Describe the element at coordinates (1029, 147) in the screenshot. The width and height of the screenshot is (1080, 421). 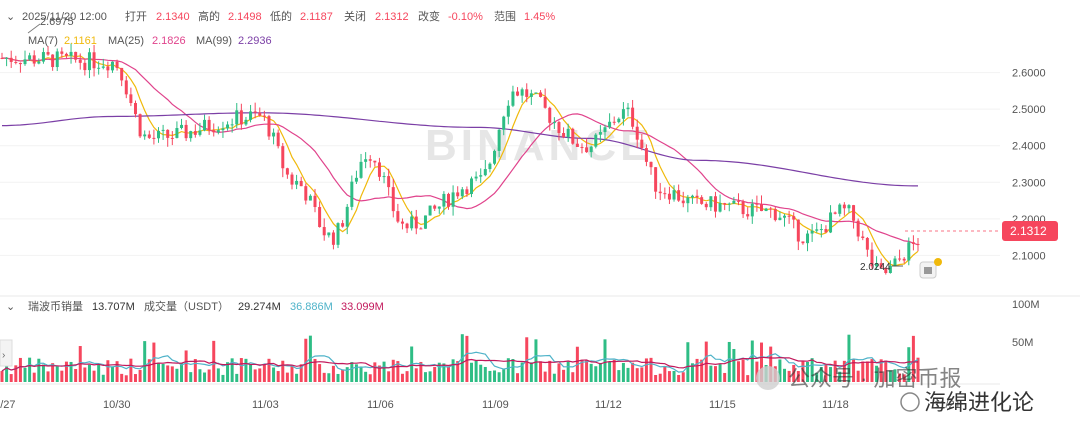
I see `price-tick-label: 2.4000` at that location.